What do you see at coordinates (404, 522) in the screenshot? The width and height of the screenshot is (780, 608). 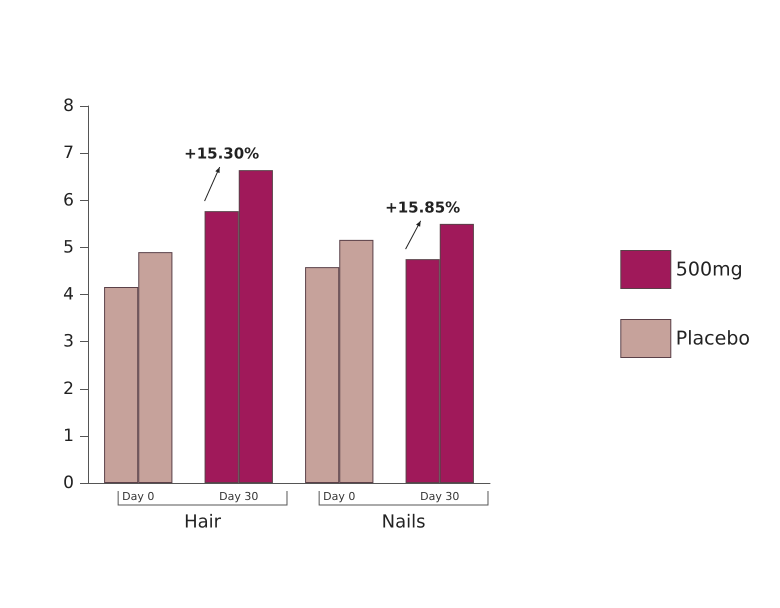 I see `text: Nails` at bounding box center [404, 522].